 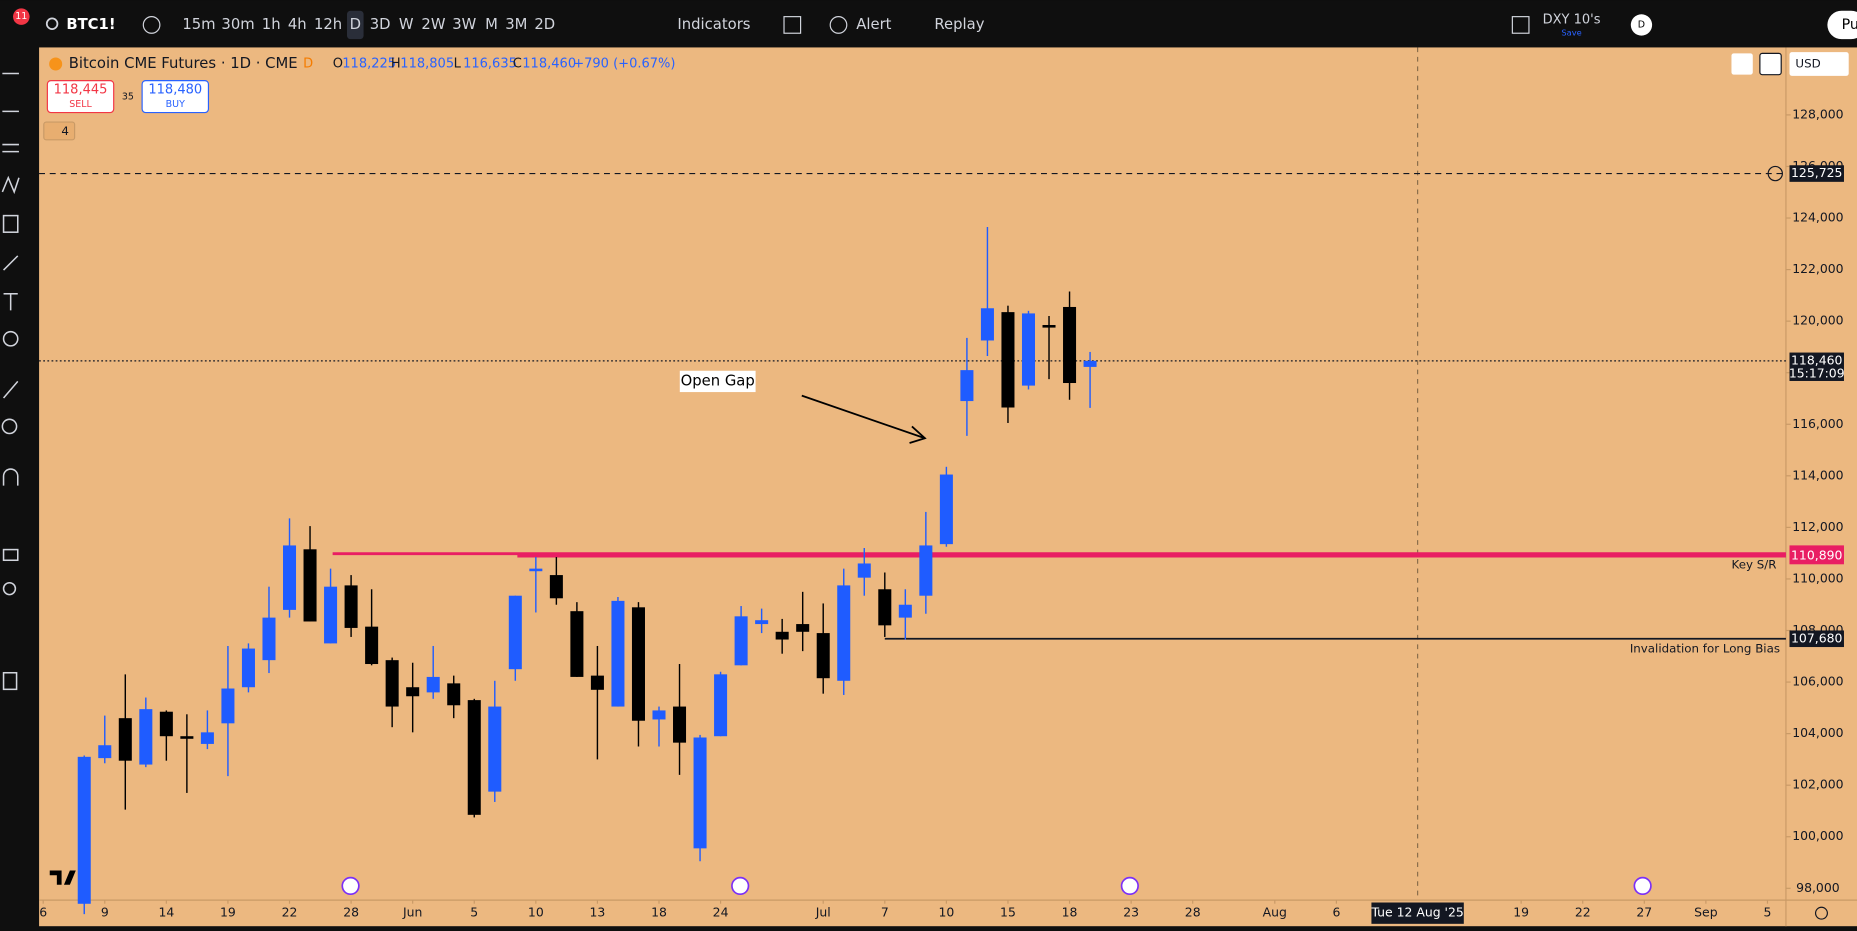 What do you see at coordinates (838, 25) in the screenshot?
I see `alert-icon` at bounding box center [838, 25].